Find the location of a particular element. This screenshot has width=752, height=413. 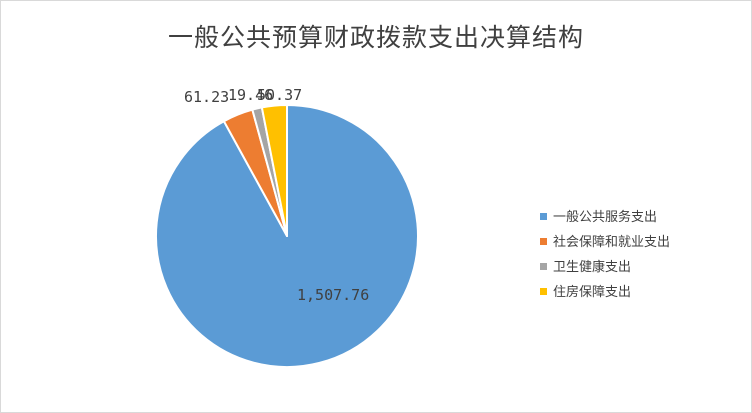

legend-label: 卫生健康支出 is located at coordinates (592, 267).